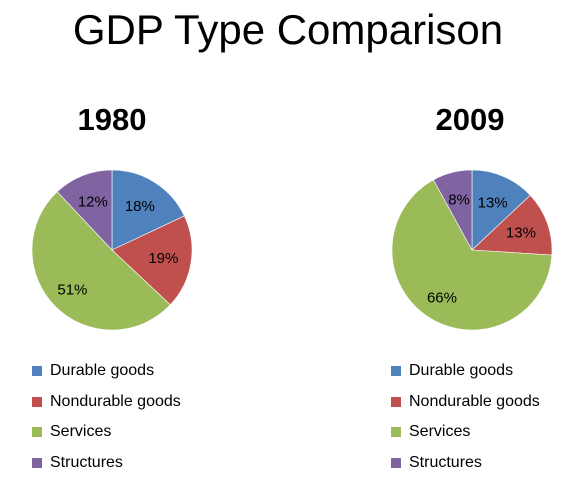 The height and width of the screenshot is (479, 576). I want to click on data-label-structures: 8%, so click(459, 200).